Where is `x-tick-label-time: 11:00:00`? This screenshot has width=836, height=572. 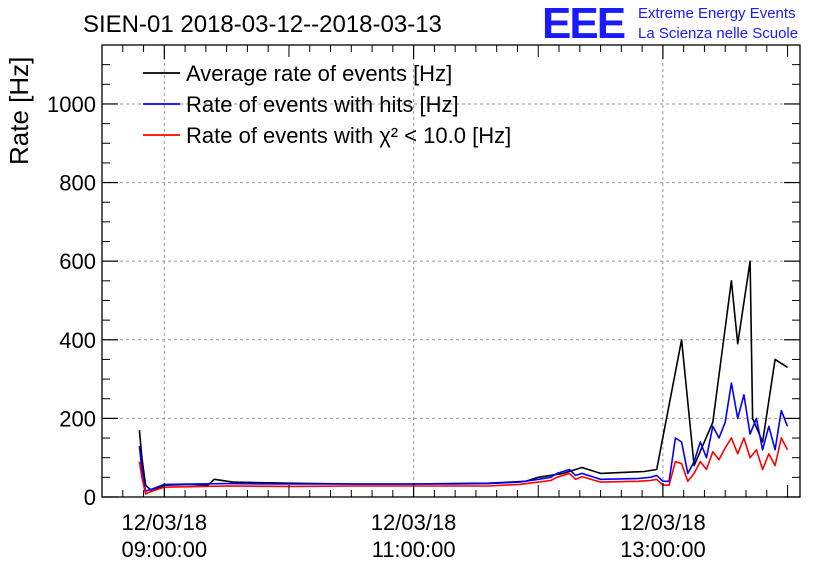 x-tick-label-time: 11:00:00 is located at coordinates (414, 549).